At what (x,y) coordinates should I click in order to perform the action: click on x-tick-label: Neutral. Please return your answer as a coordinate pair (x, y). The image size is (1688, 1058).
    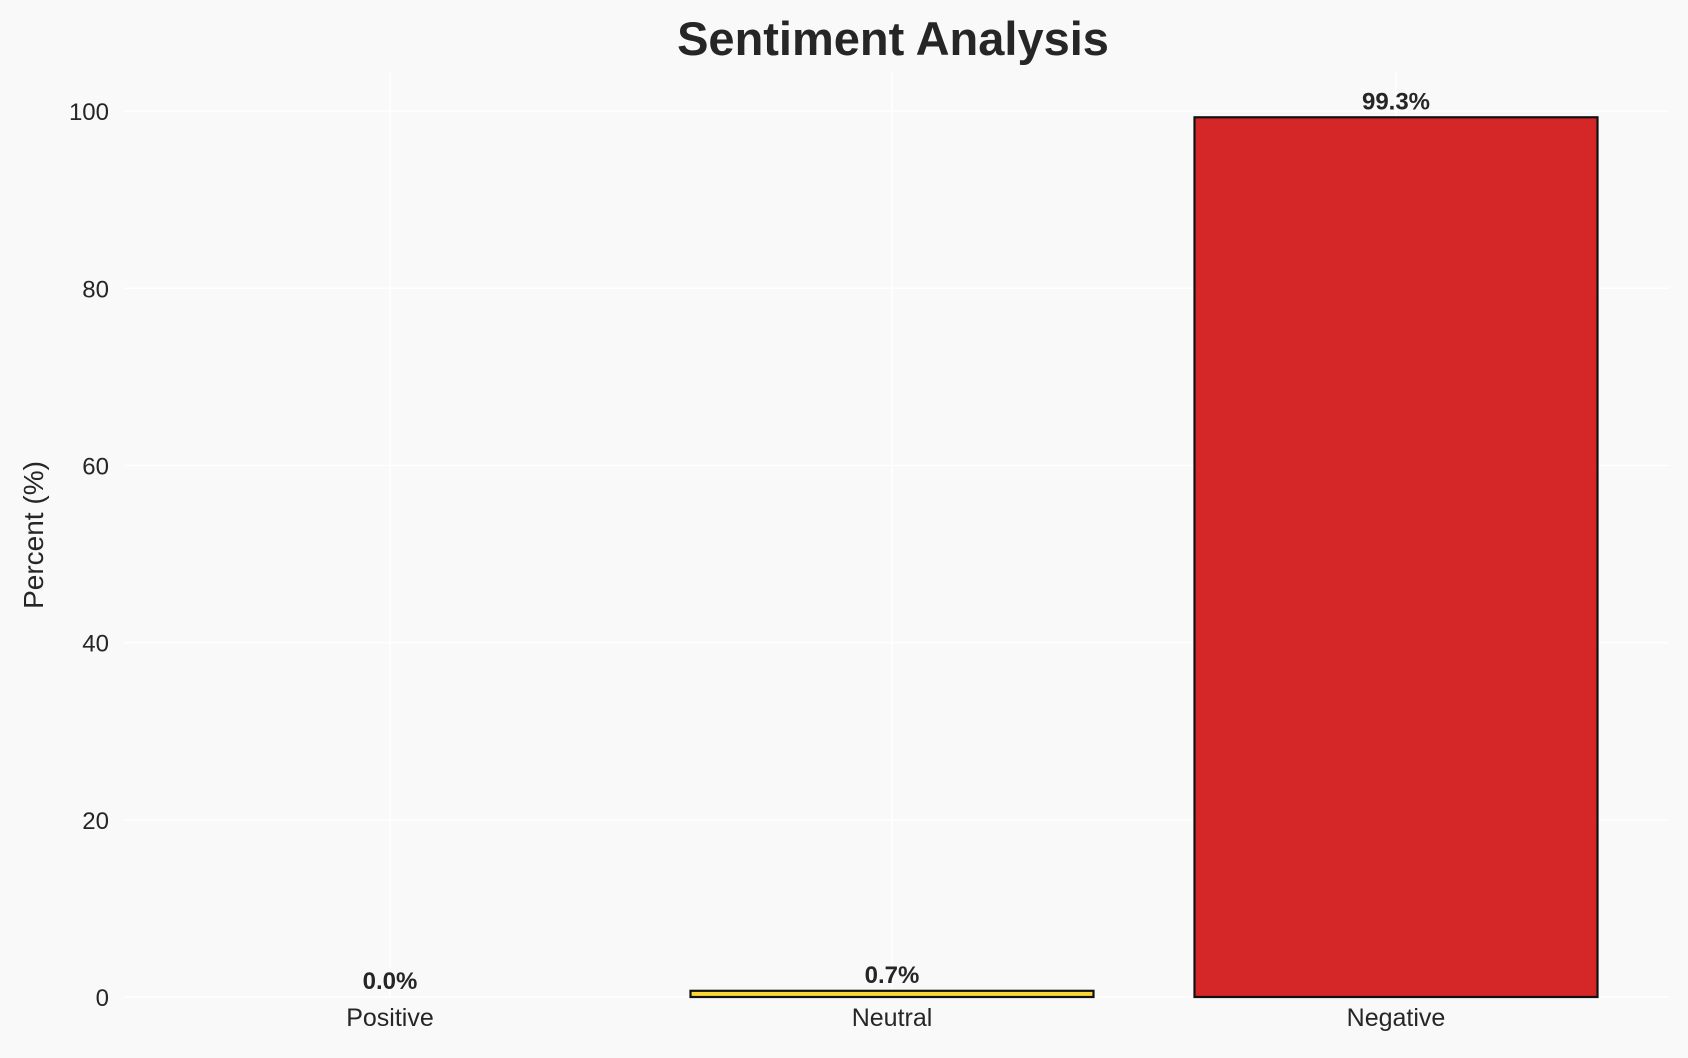
    Looking at the image, I should click on (892, 1018).